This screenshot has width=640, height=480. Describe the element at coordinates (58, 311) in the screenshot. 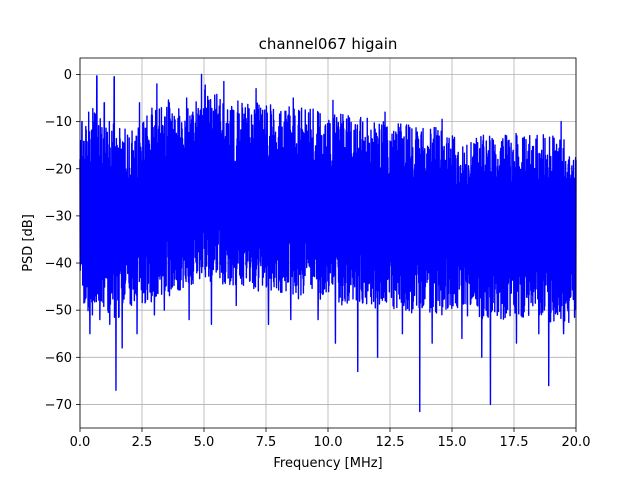

I see `y-tick-label: −50` at that location.